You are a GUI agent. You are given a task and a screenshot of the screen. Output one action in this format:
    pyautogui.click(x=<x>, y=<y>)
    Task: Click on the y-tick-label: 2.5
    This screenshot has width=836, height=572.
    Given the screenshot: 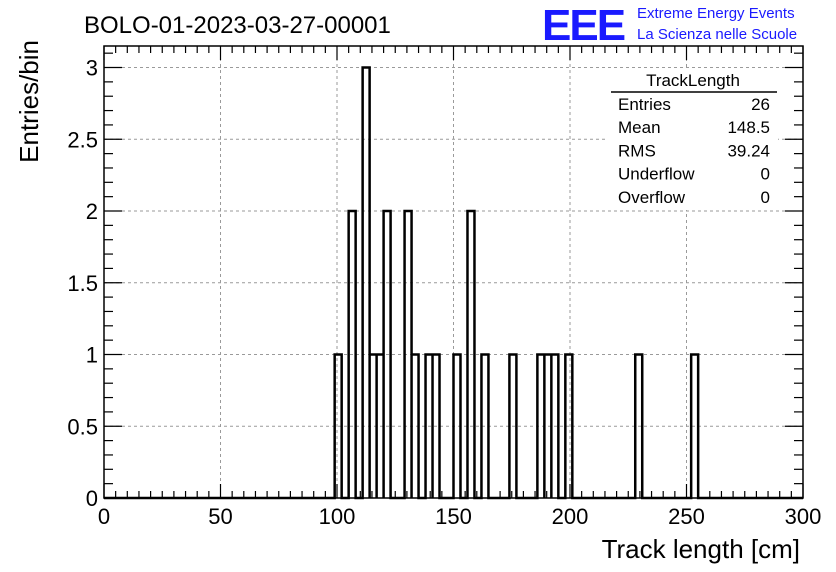 What is the action you would take?
    pyautogui.click(x=82, y=139)
    